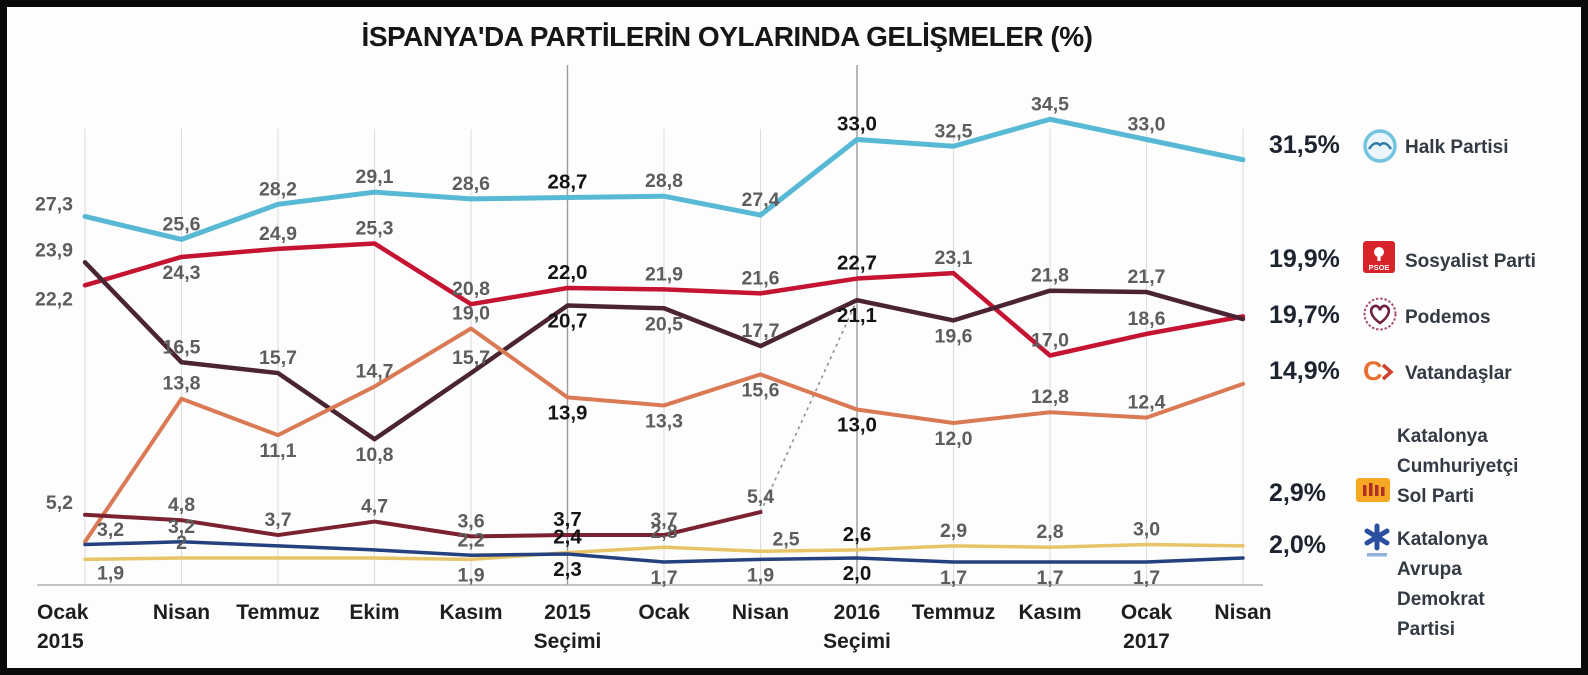  I want to click on data-label-sosyalist-parti: 22,7, so click(857, 263).